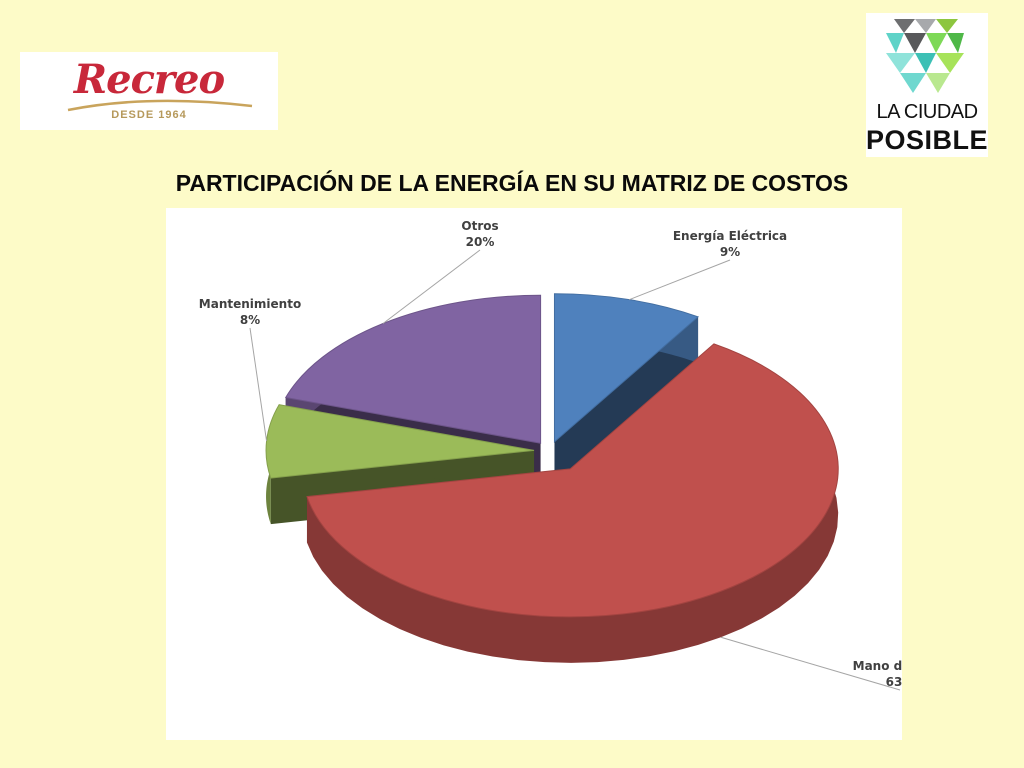 Image resolution: width=1024 pixels, height=768 pixels. Describe the element at coordinates (250, 320) in the screenshot. I see `data-label-percent: 8%` at that location.